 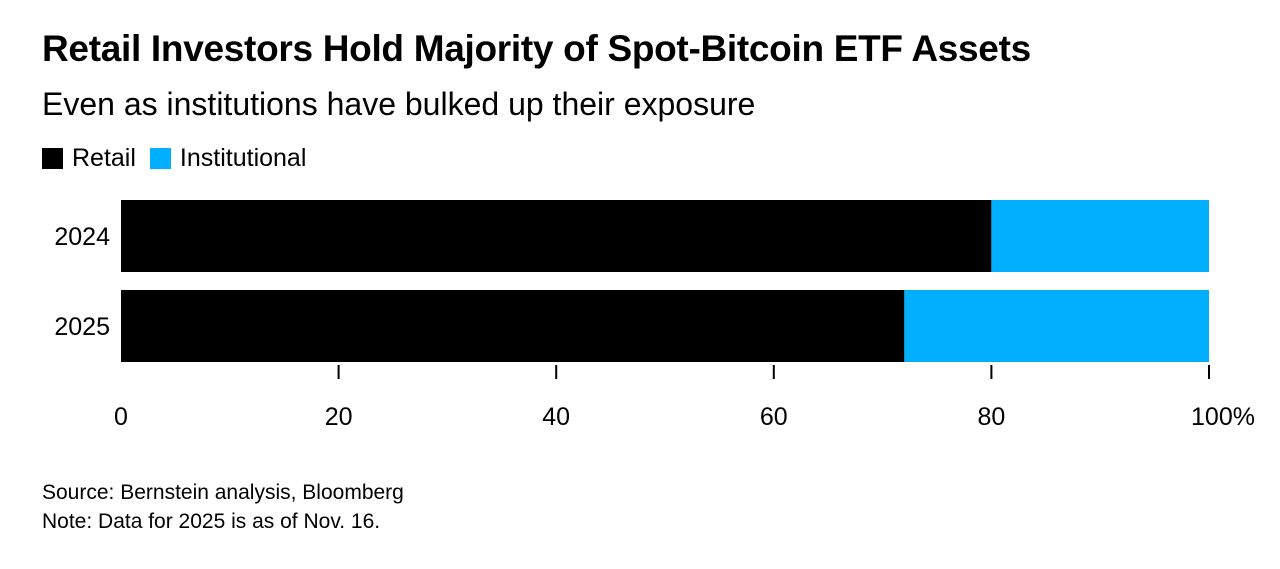 I want to click on x-tick-label-80: 80, so click(x=991, y=417).